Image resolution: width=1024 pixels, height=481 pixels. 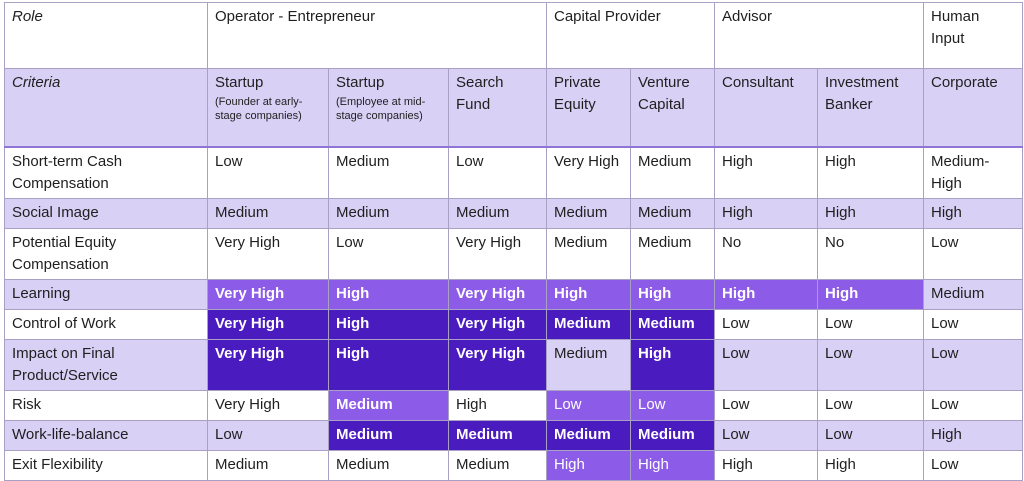 What do you see at coordinates (67, 172) in the screenshot?
I see `row-label: Short-term Cash Compensation` at bounding box center [67, 172].